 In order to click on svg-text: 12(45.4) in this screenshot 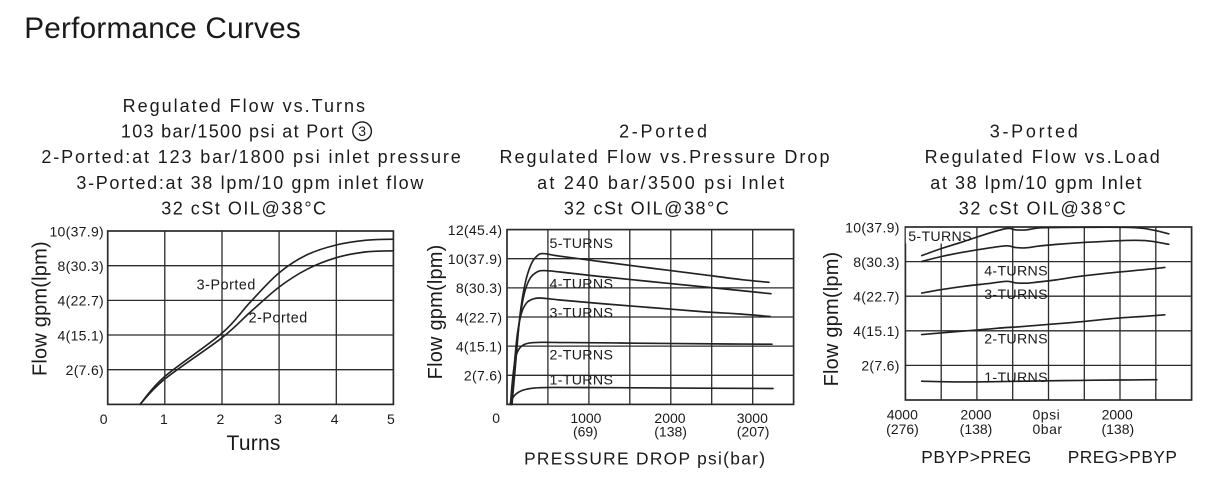, I will do `click(475, 230)`.